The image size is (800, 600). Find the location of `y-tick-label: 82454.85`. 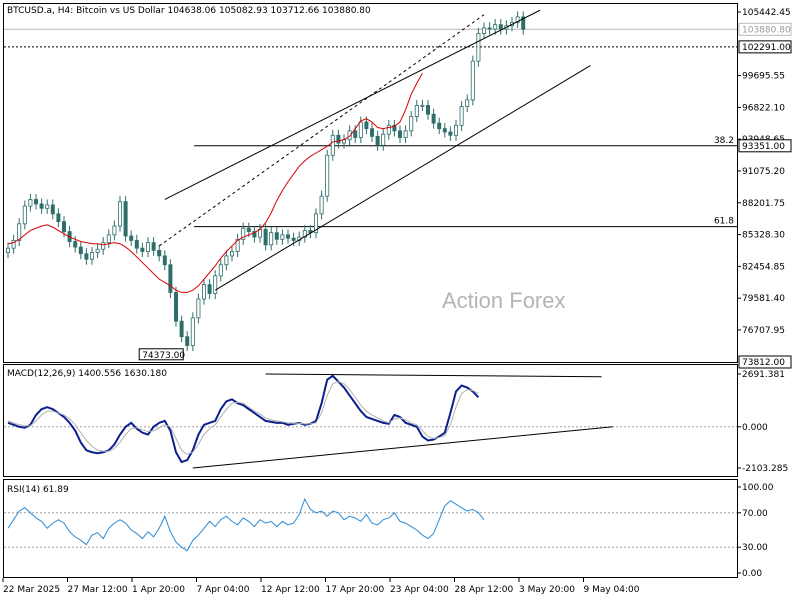

y-tick-label: 82454.85 is located at coordinates (763, 267).